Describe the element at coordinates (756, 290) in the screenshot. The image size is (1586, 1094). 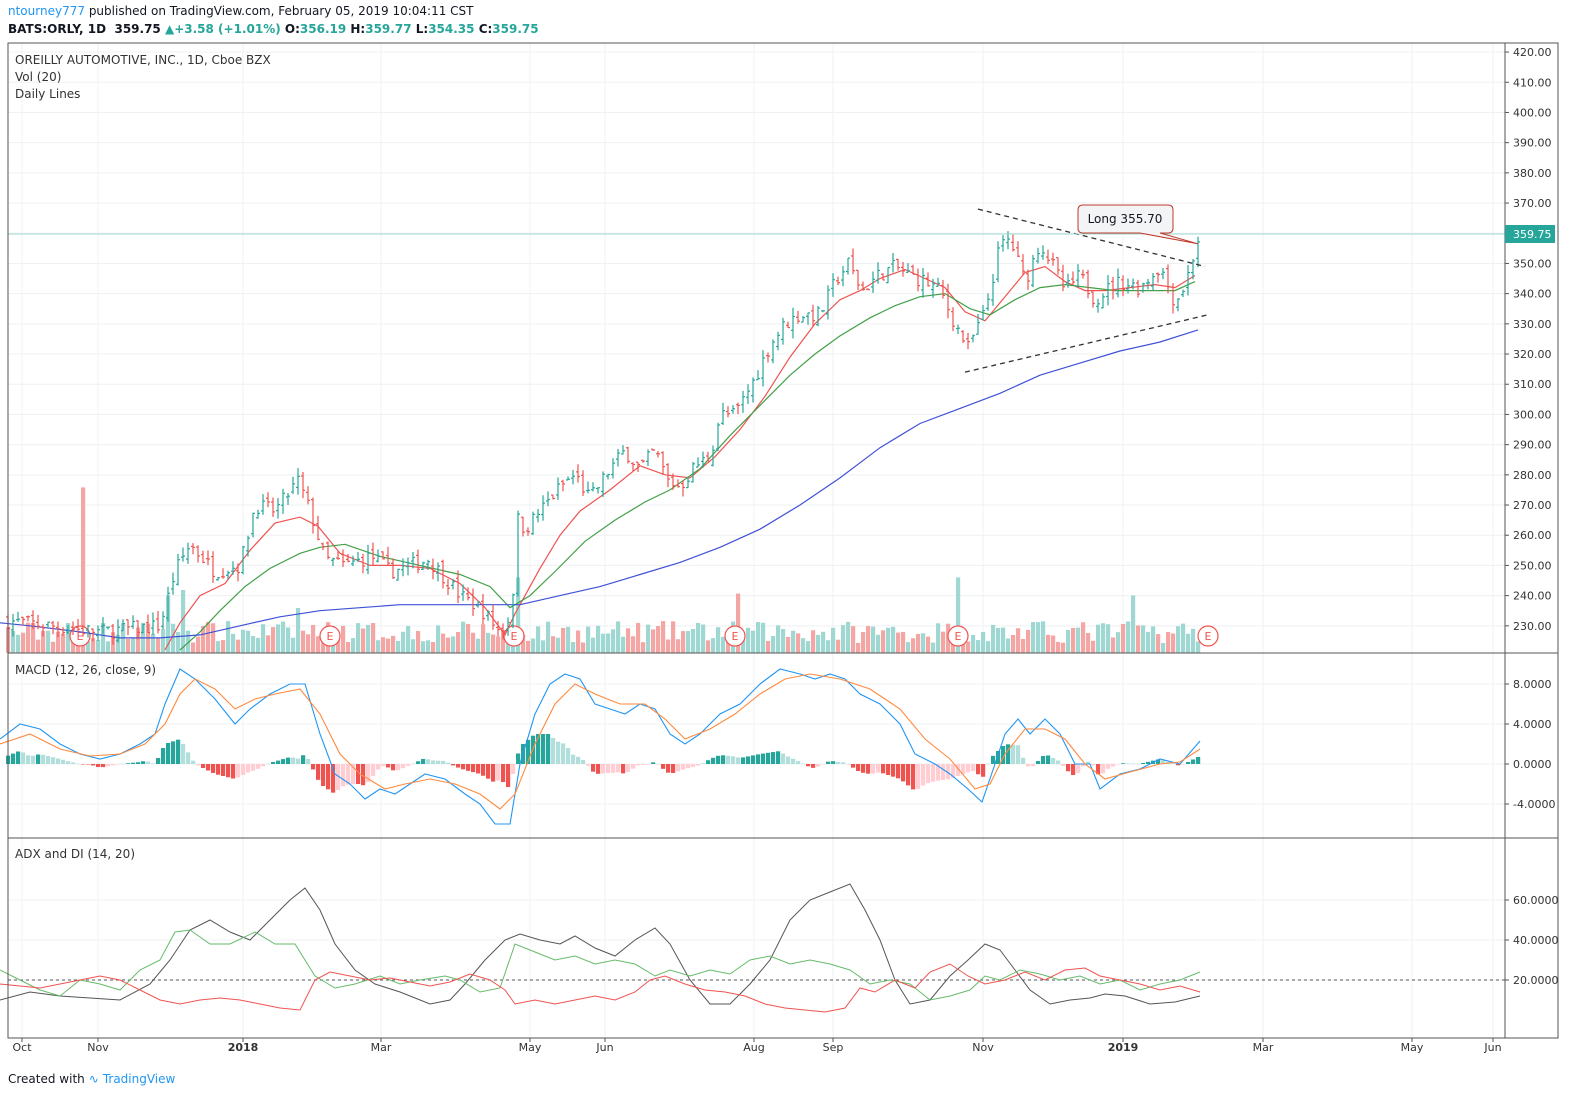
I see `trendlines` at that location.